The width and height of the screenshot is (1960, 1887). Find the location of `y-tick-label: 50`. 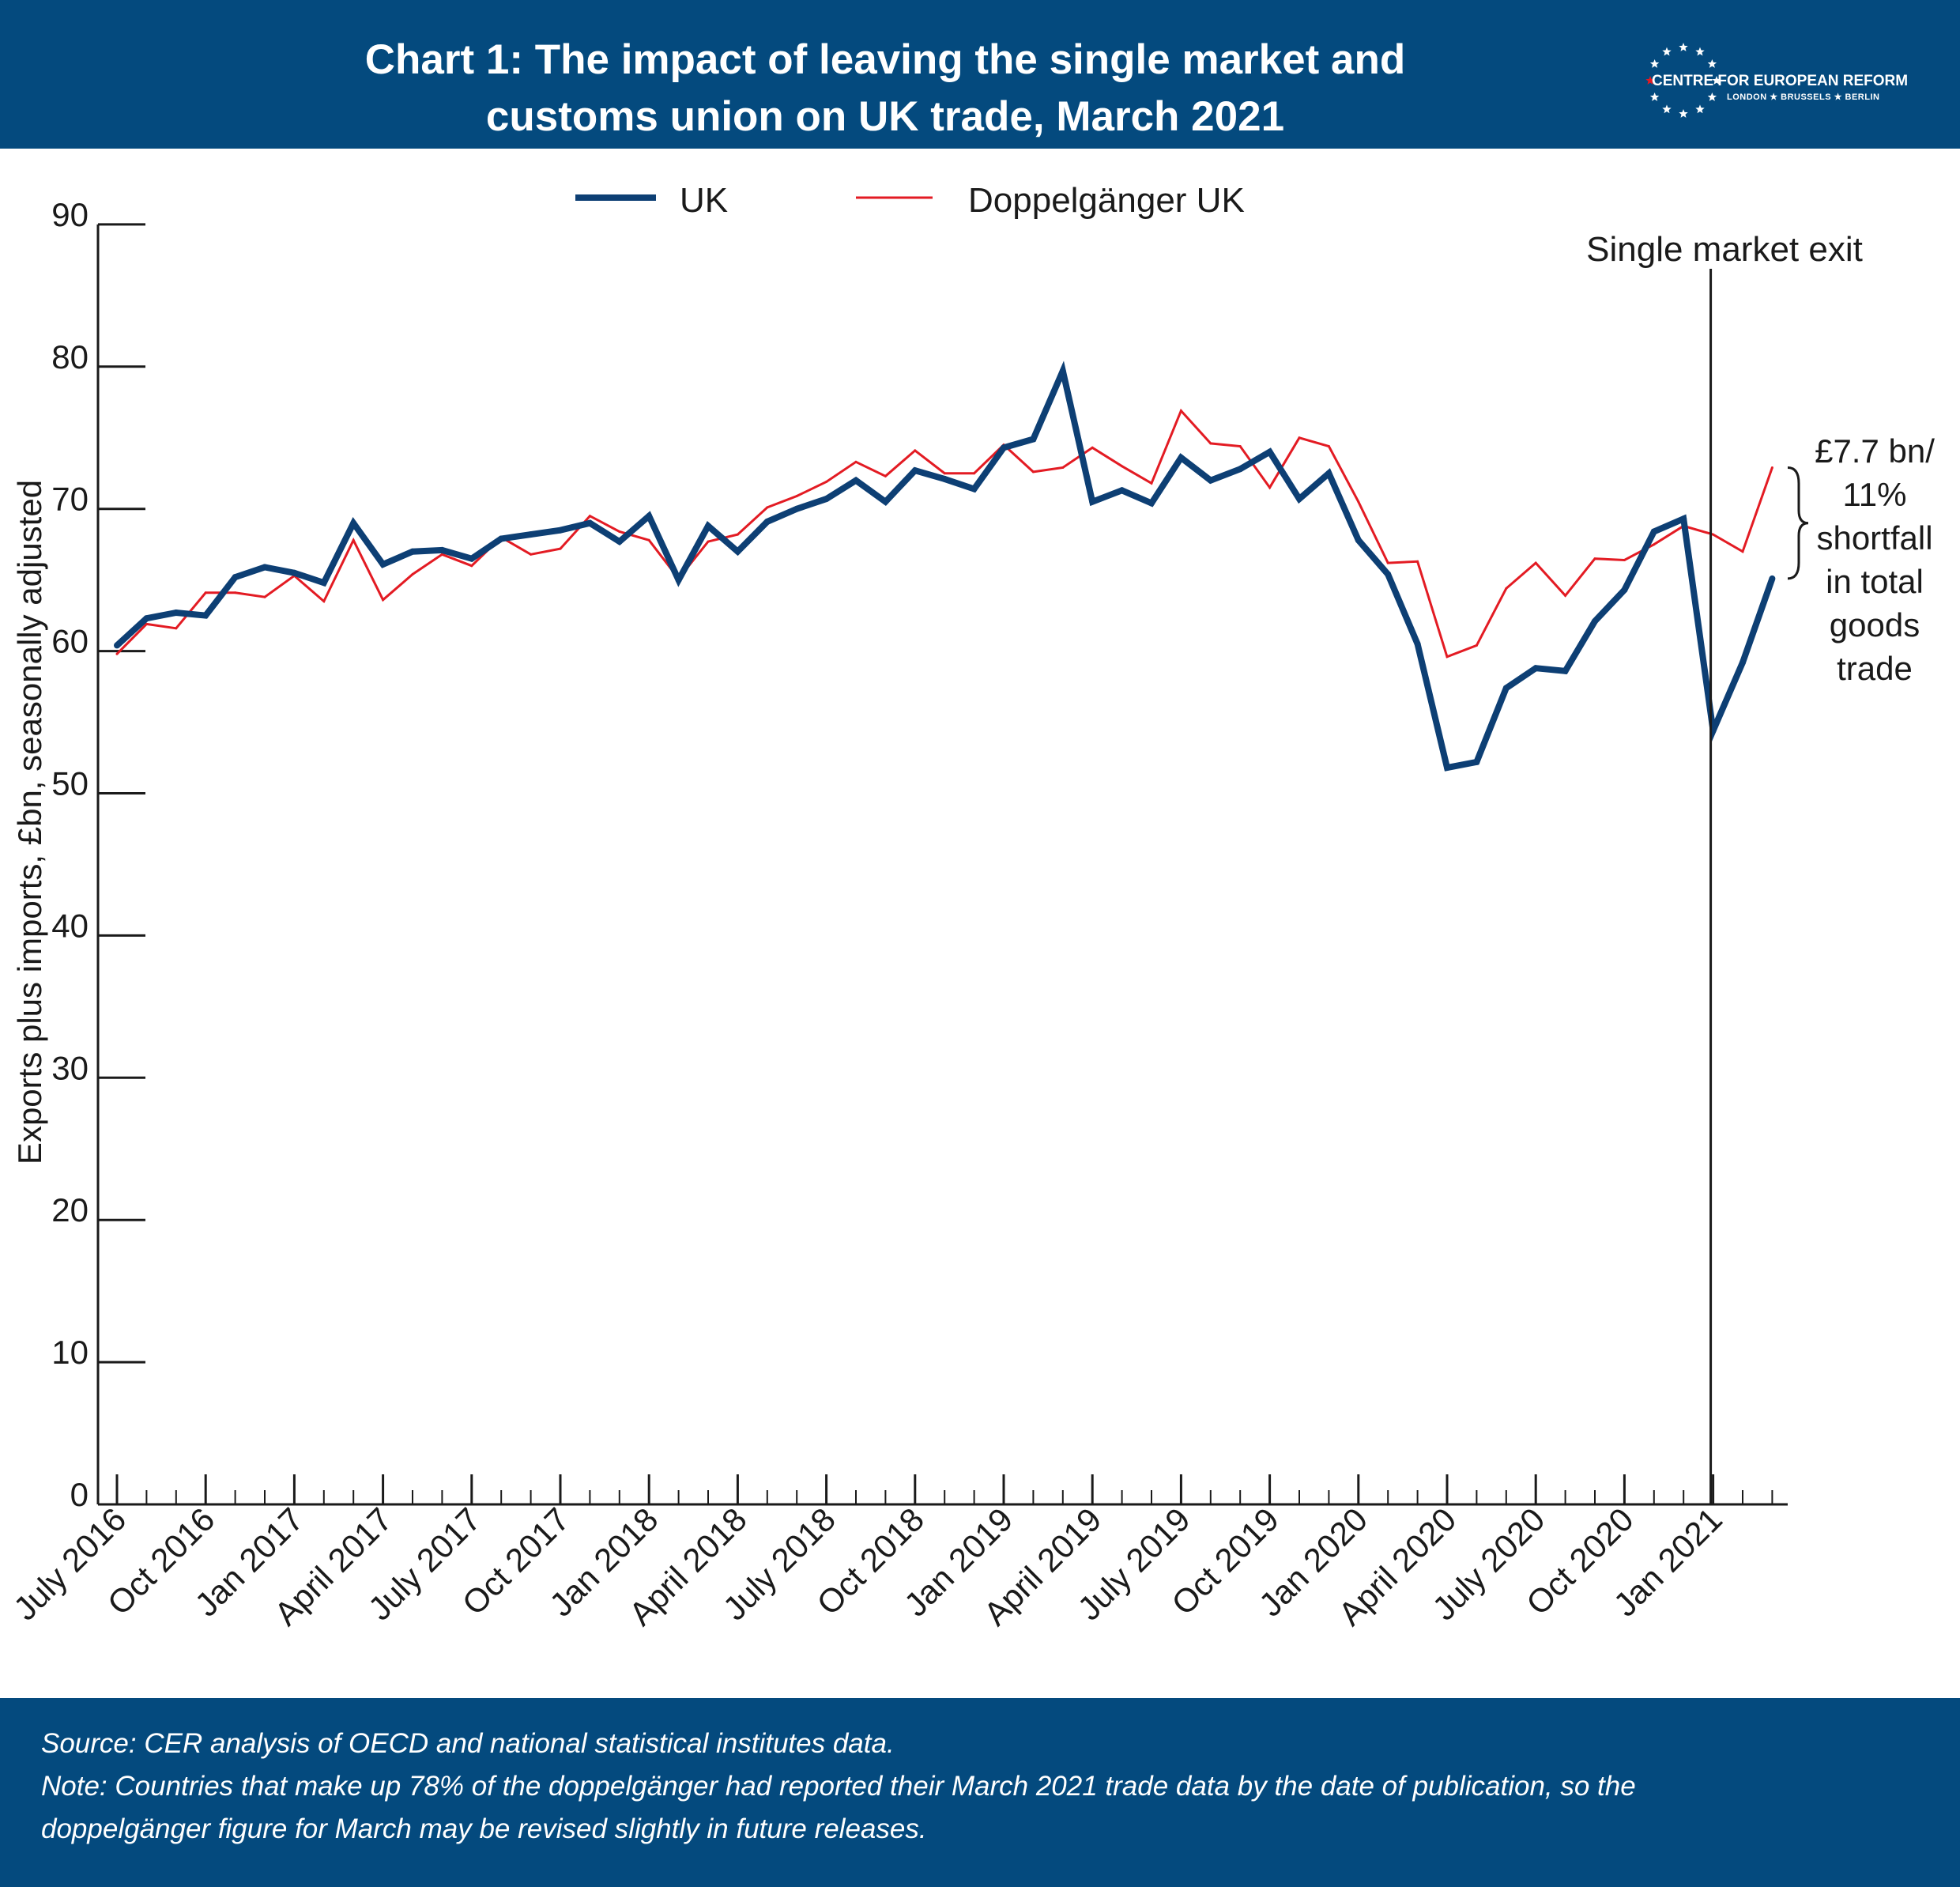

y-tick-label: 50 is located at coordinates (70, 783).